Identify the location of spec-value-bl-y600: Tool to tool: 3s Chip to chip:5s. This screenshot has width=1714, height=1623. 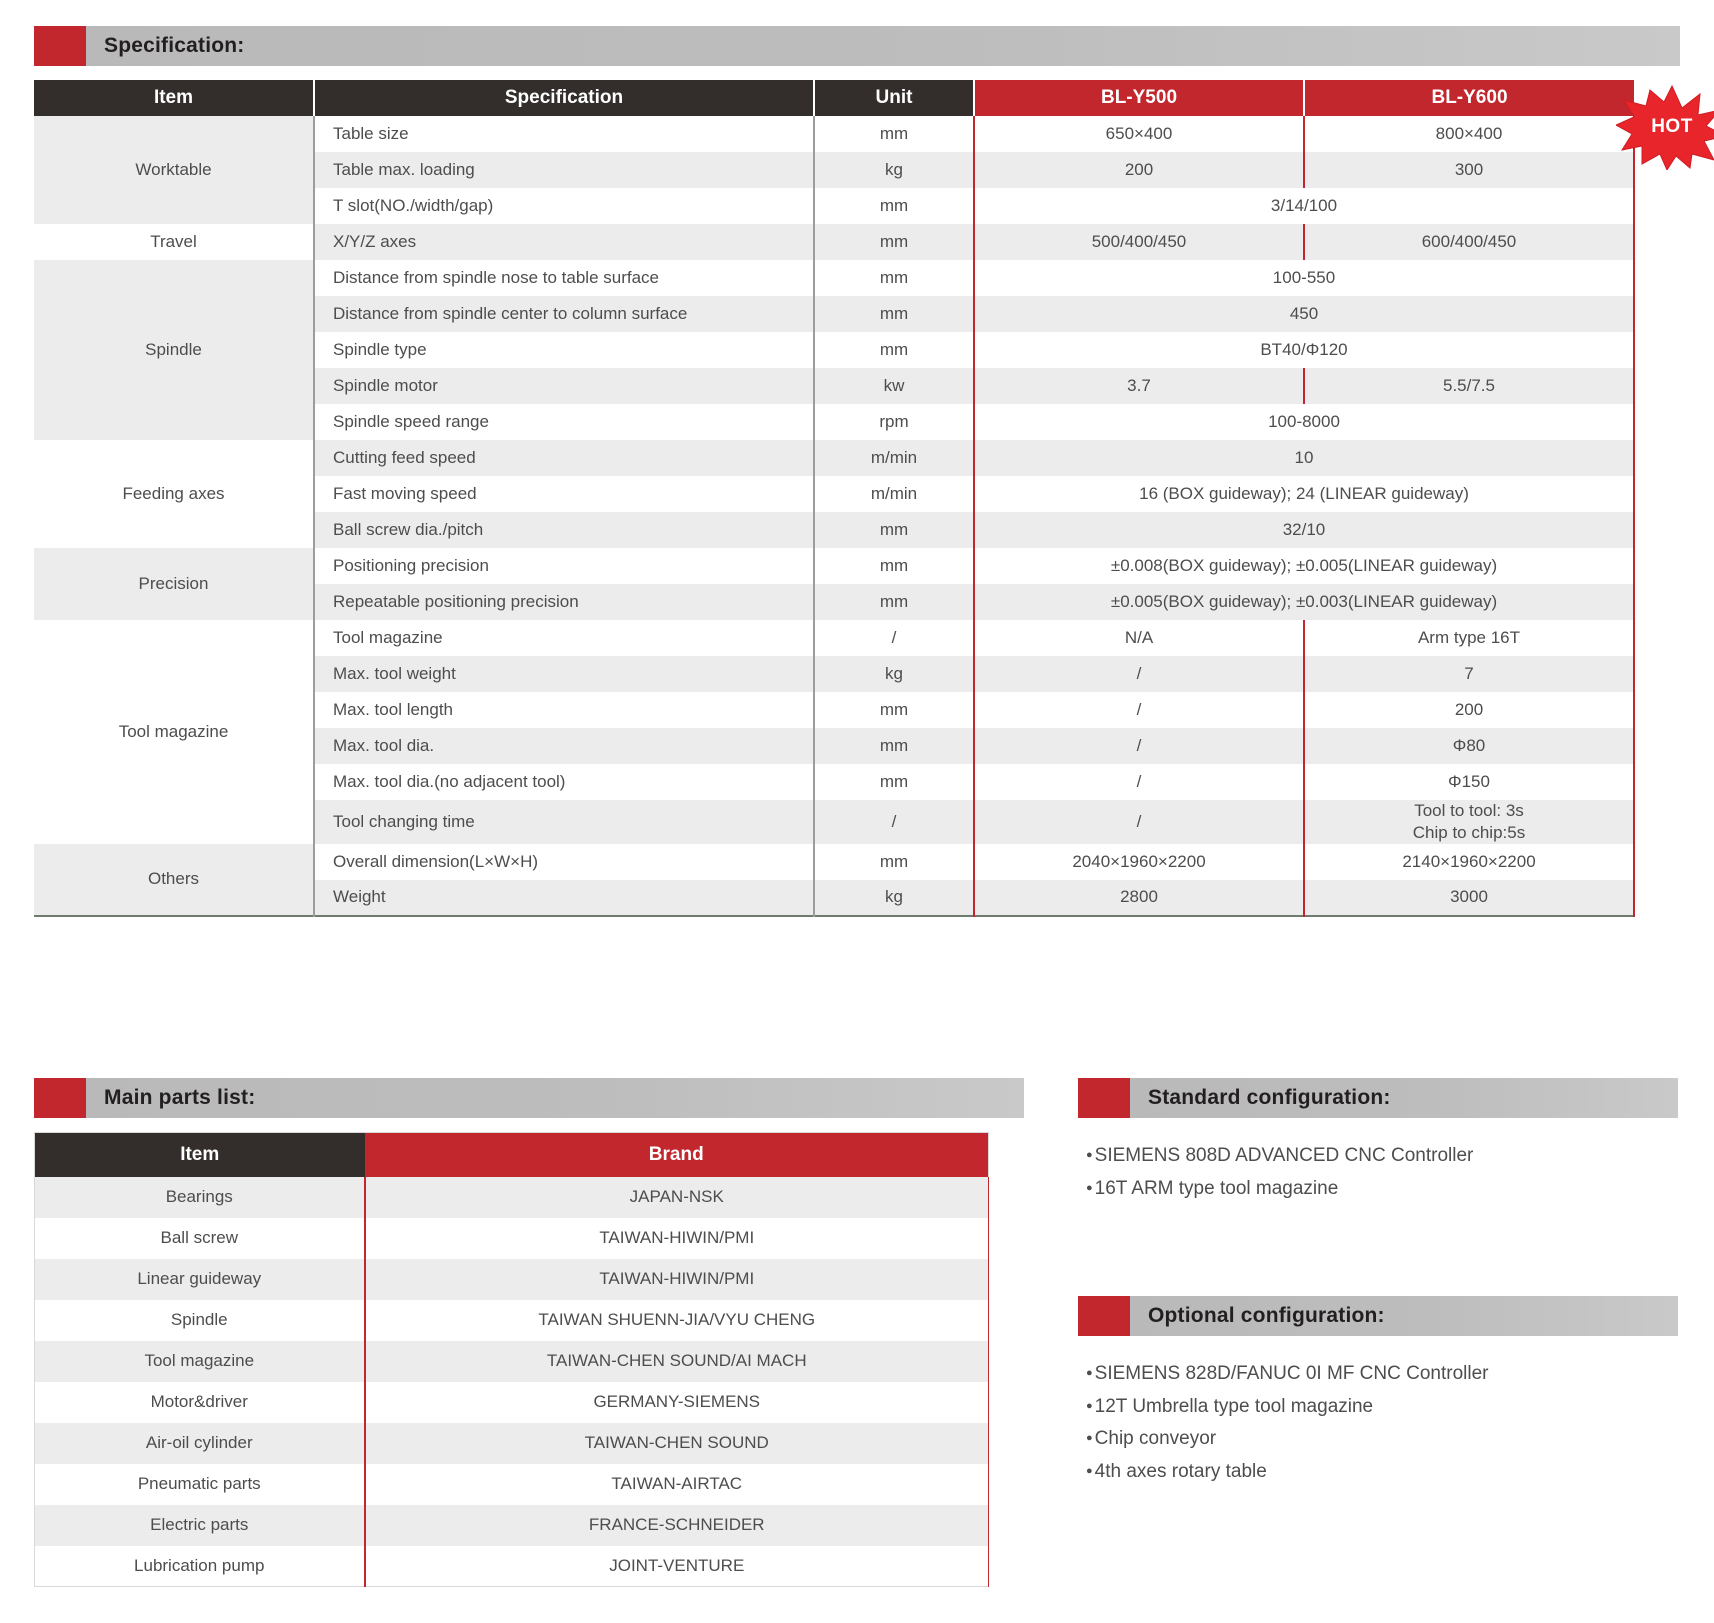
(1469, 822).